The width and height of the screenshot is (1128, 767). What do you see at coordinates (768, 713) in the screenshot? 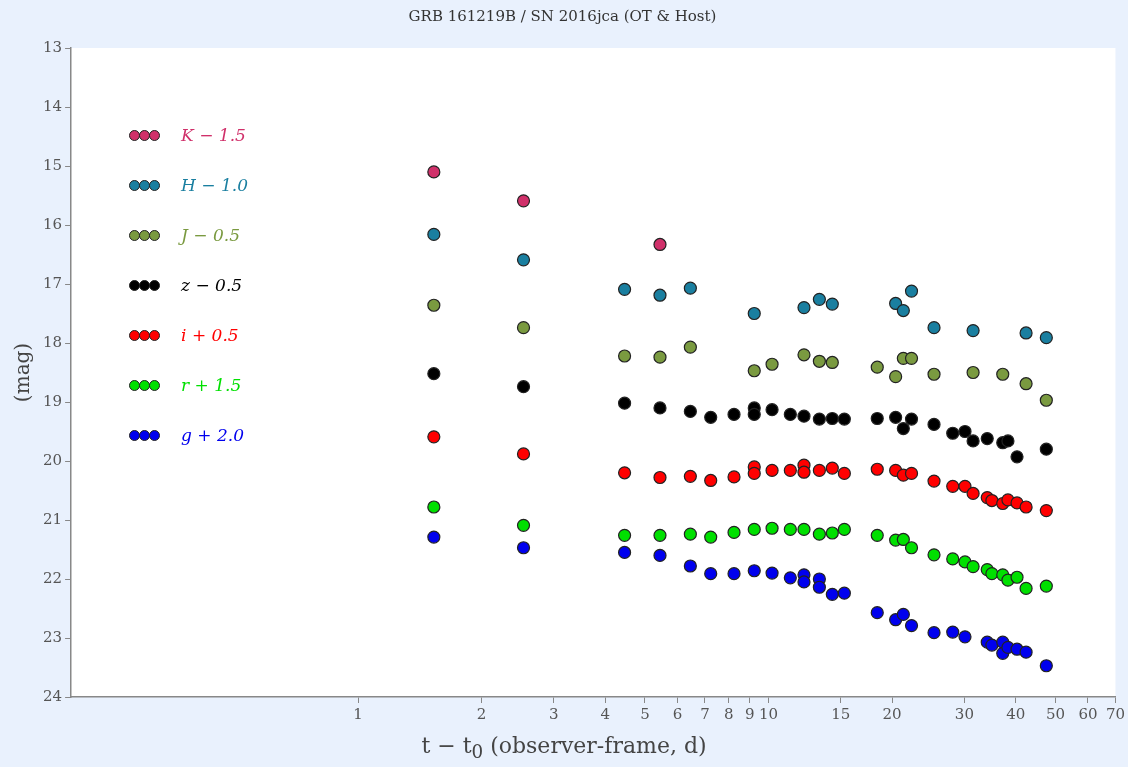
I see `x-tick-label: 10` at bounding box center [768, 713].